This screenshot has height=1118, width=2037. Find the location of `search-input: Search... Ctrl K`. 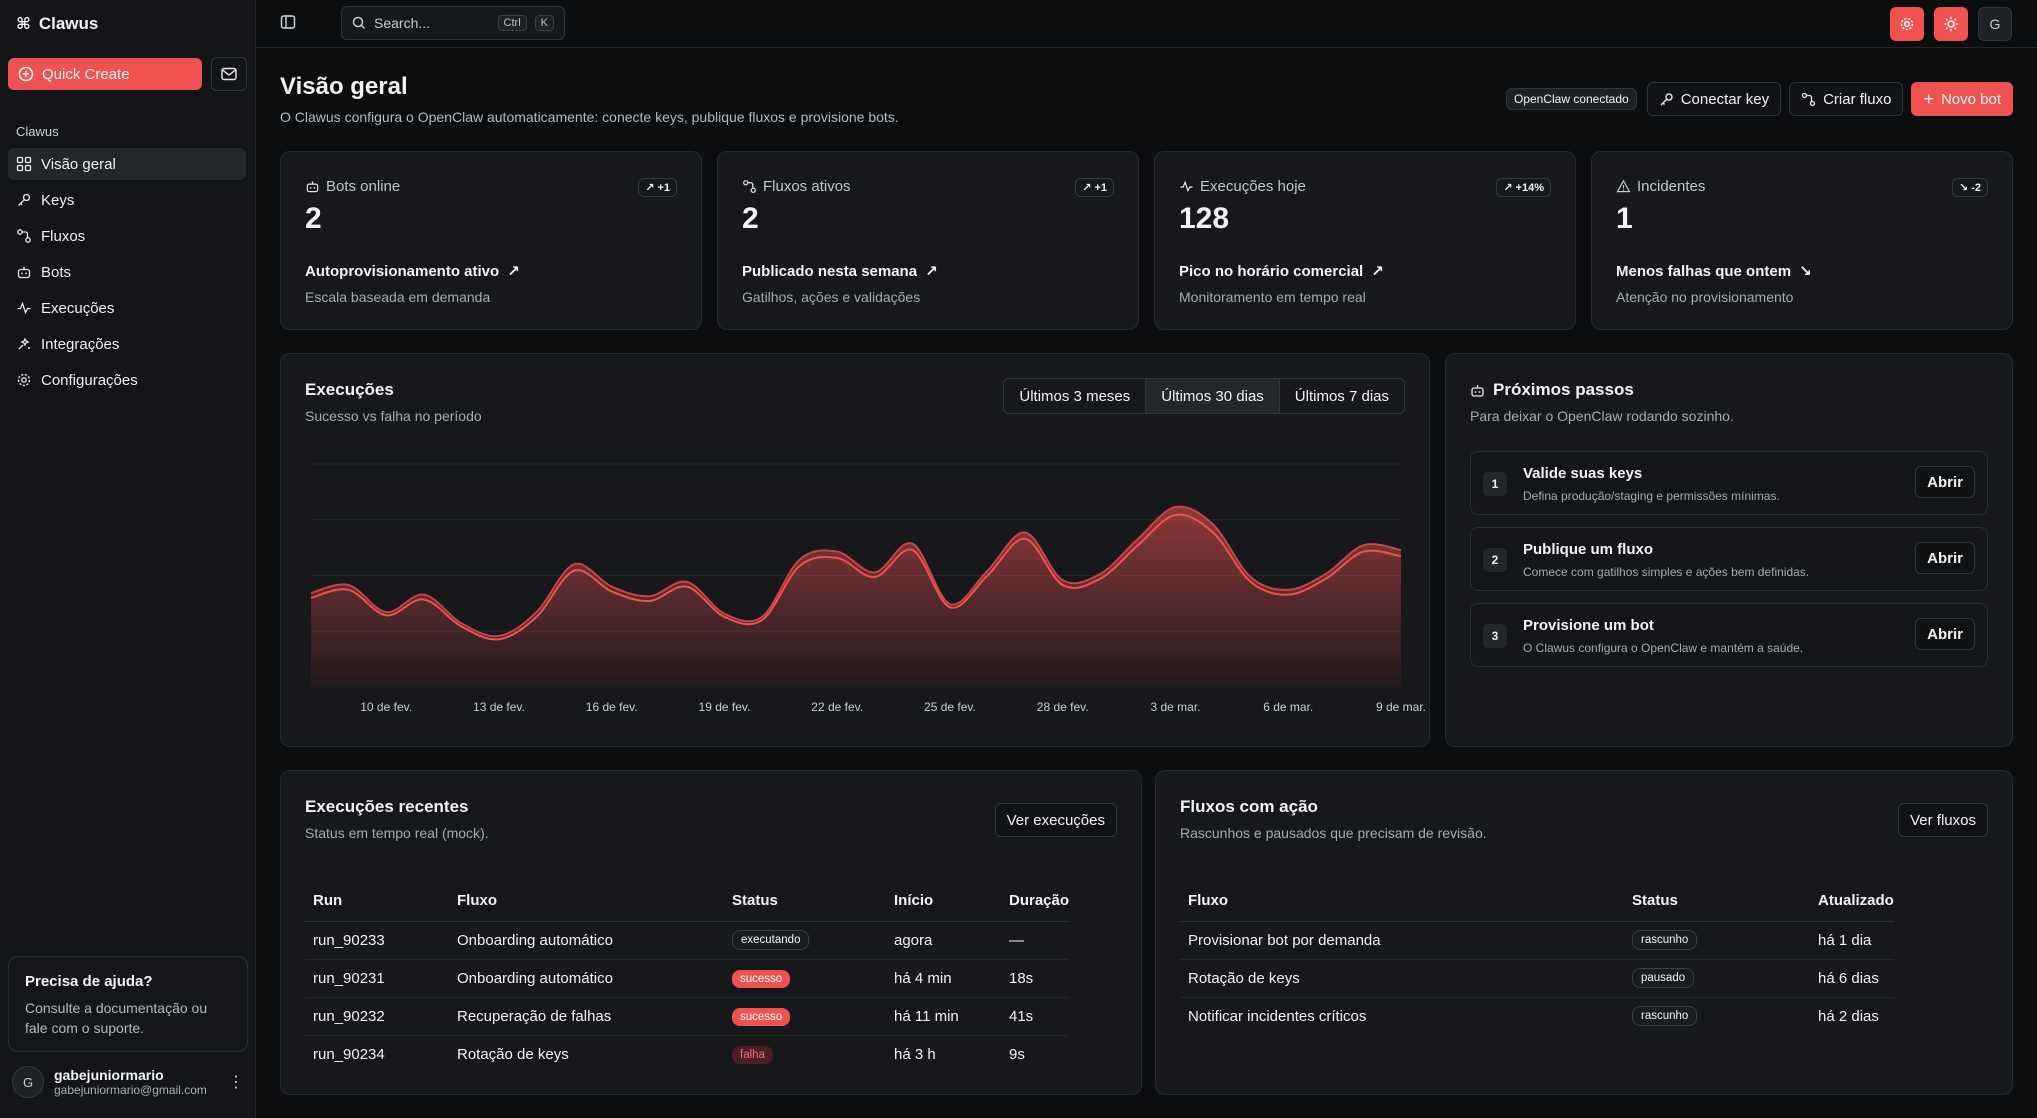

search-input: Search... Ctrl K is located at coordinates (453, 23).